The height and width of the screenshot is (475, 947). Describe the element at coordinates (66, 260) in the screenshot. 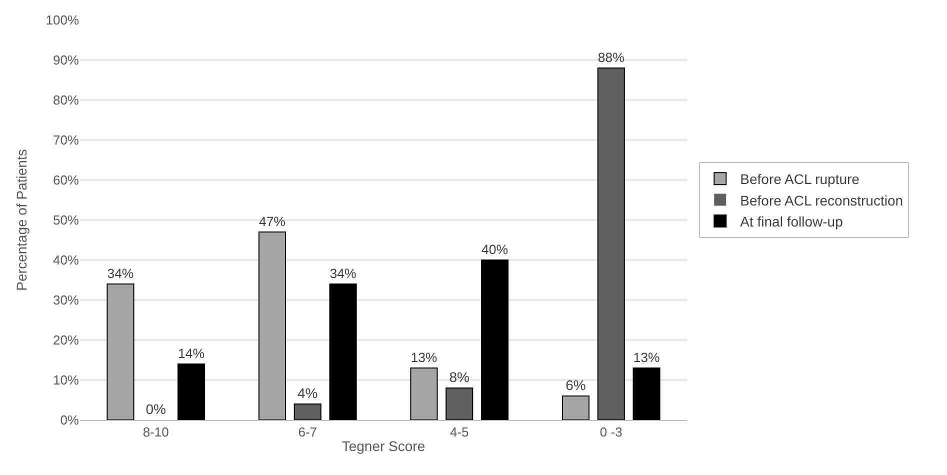

I see `y-tick-label: 40%` at that location.